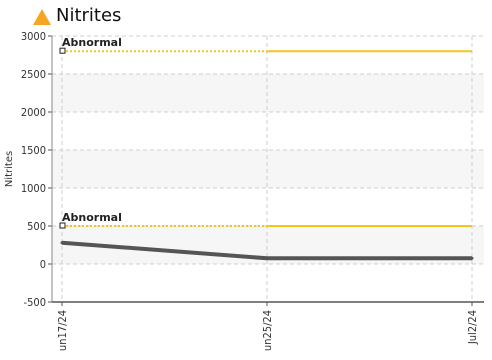  Describe the element at coordinates (33, 74) in the screenshot. I see `y-tick-label: 2500` at that location.